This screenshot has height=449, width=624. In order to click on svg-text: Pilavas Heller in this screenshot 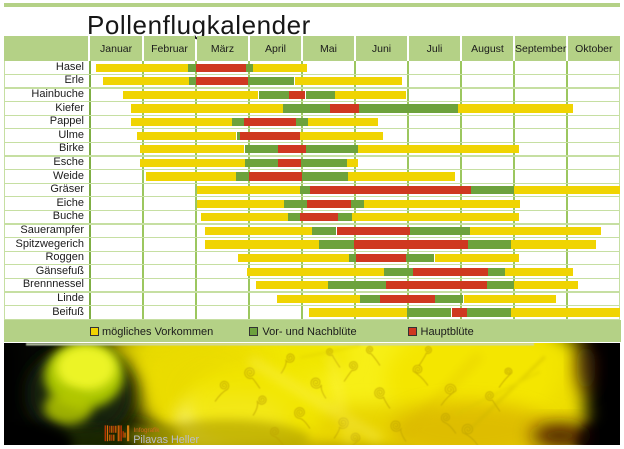, I will do `click(166, 439)`.